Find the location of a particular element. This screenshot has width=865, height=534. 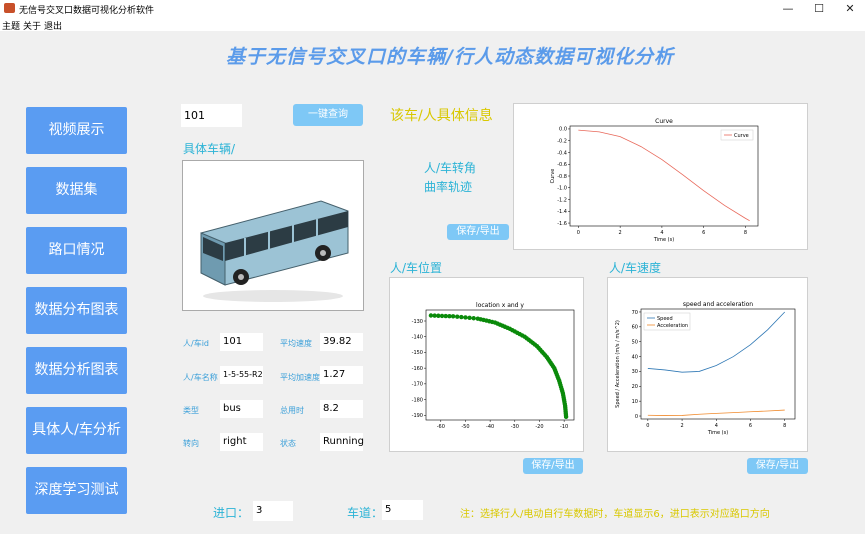

minimize-button: — is located at coordinates (788, 8).